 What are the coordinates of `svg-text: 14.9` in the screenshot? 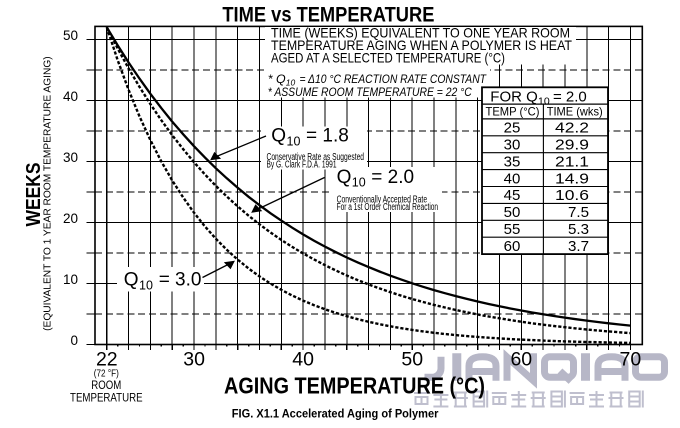 It's located at (572, 178).